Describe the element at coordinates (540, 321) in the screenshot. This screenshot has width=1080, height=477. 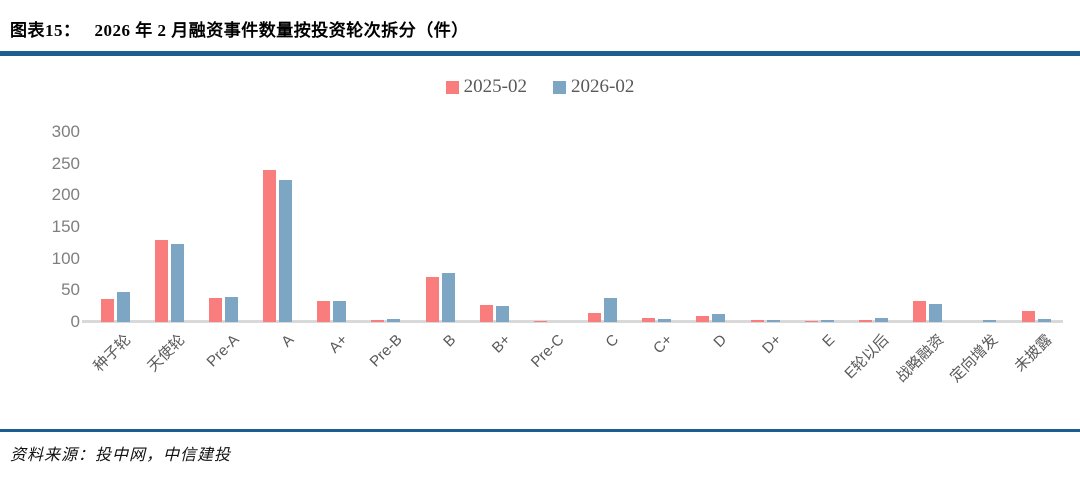
I see `bar-2025-02-Pre-C` at that location.